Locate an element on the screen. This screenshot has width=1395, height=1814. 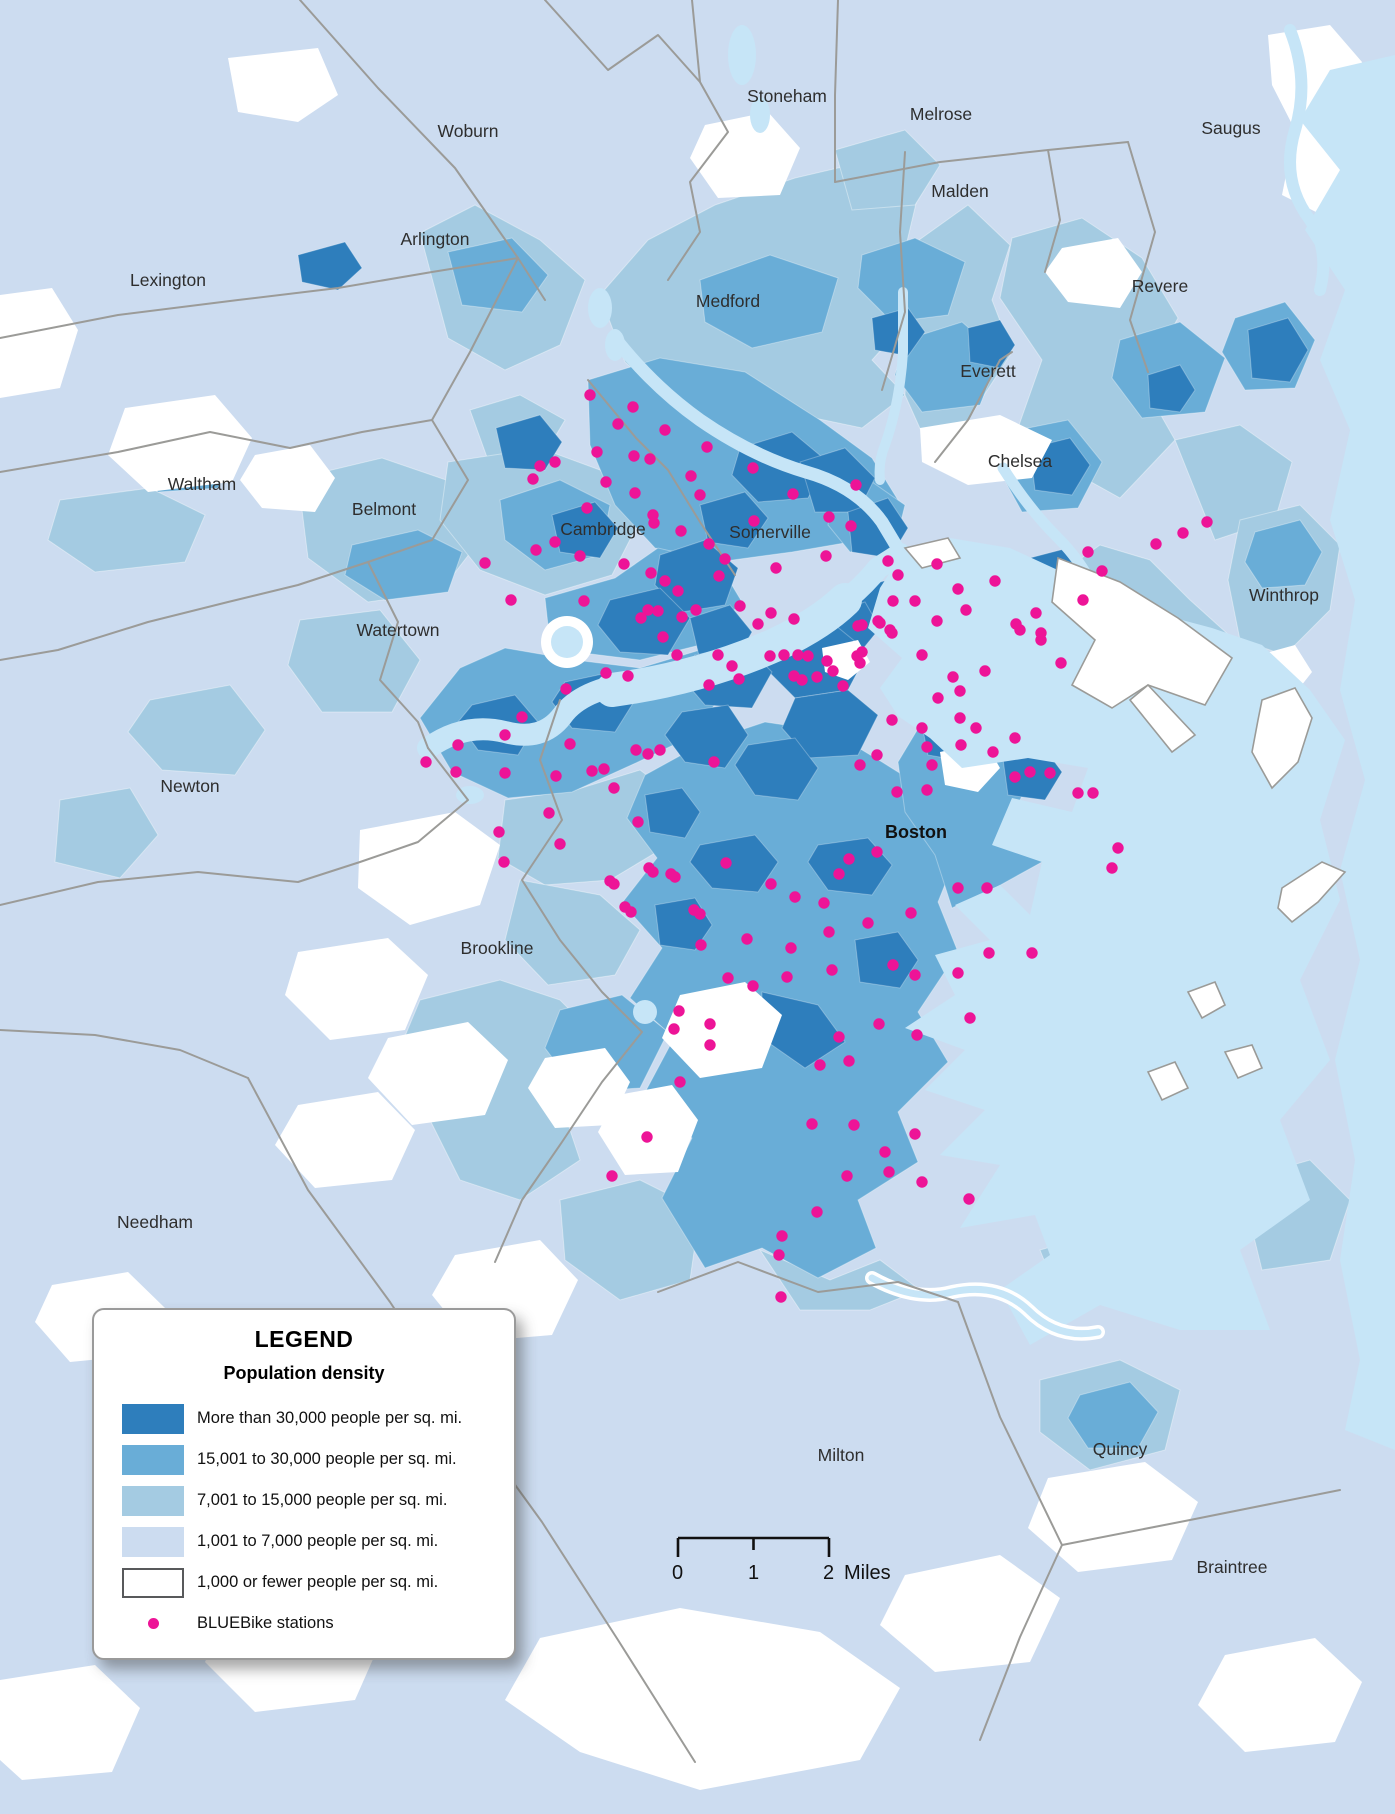
legend-title: LEGEND is located at coordinates (304, 1339).